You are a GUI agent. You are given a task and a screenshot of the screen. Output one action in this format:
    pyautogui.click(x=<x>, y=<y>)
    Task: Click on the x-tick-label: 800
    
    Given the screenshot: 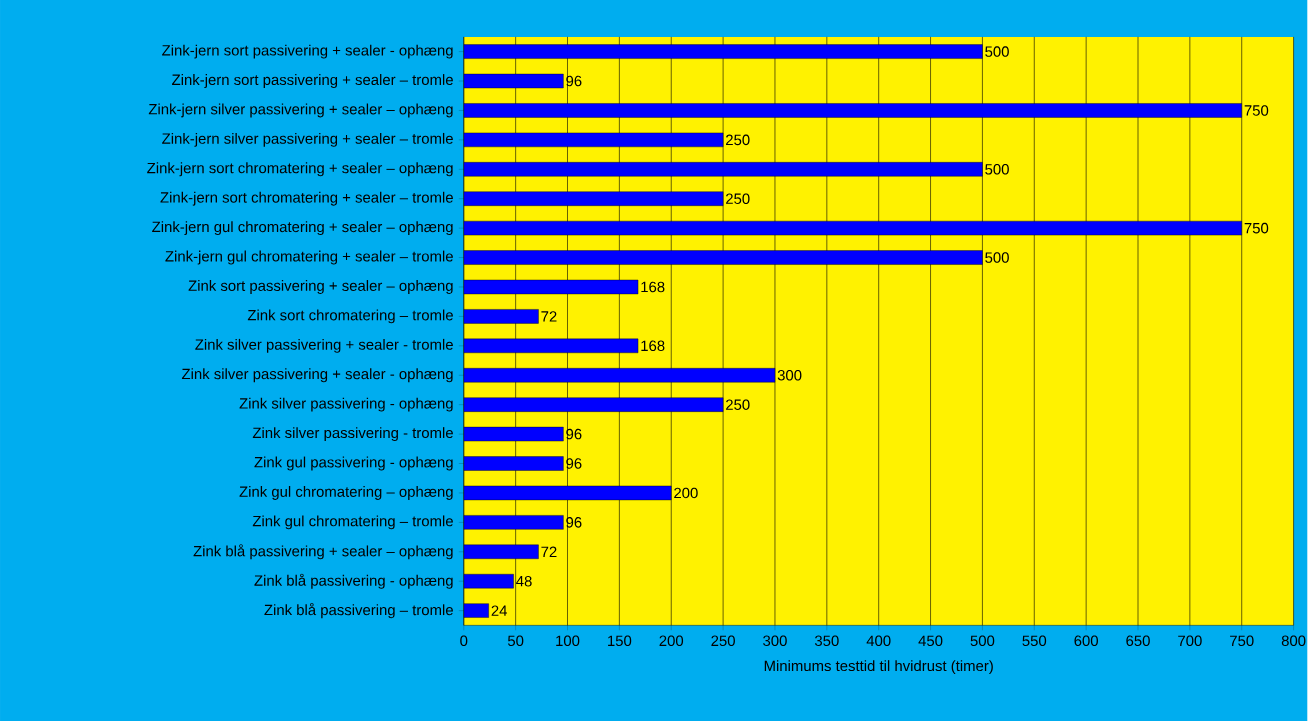 What is the action you would take?
    pyautogui.click(x=1293, y=641)
    